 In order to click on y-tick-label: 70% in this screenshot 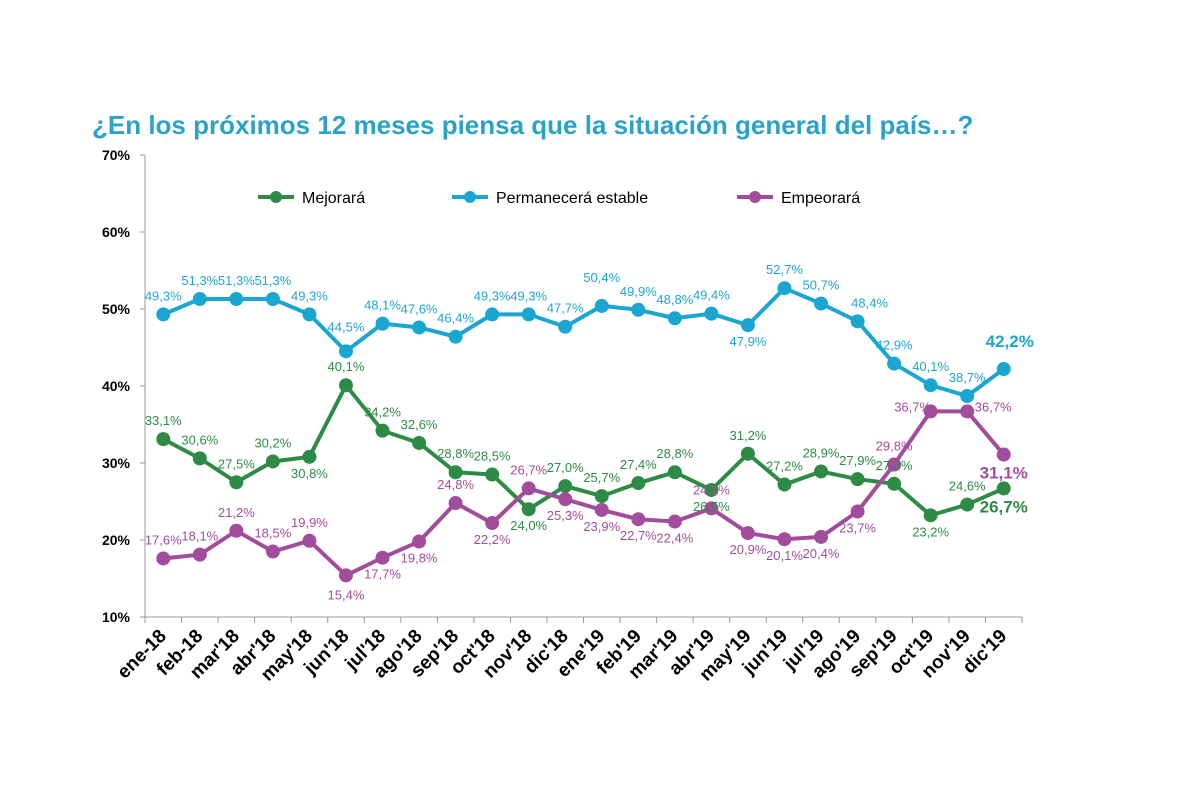, I will do `click(116, 155)`.